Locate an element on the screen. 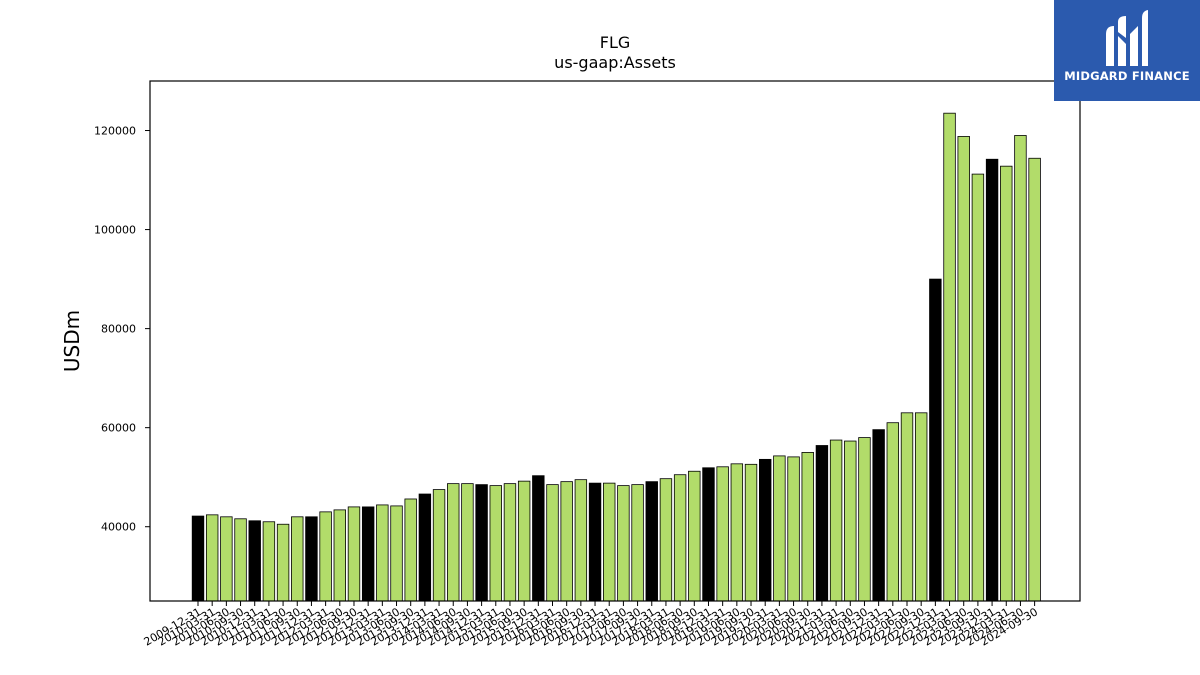 This screenshot has height=675, width=1200. chart-title: FLG is located at coordinates (615, 42).